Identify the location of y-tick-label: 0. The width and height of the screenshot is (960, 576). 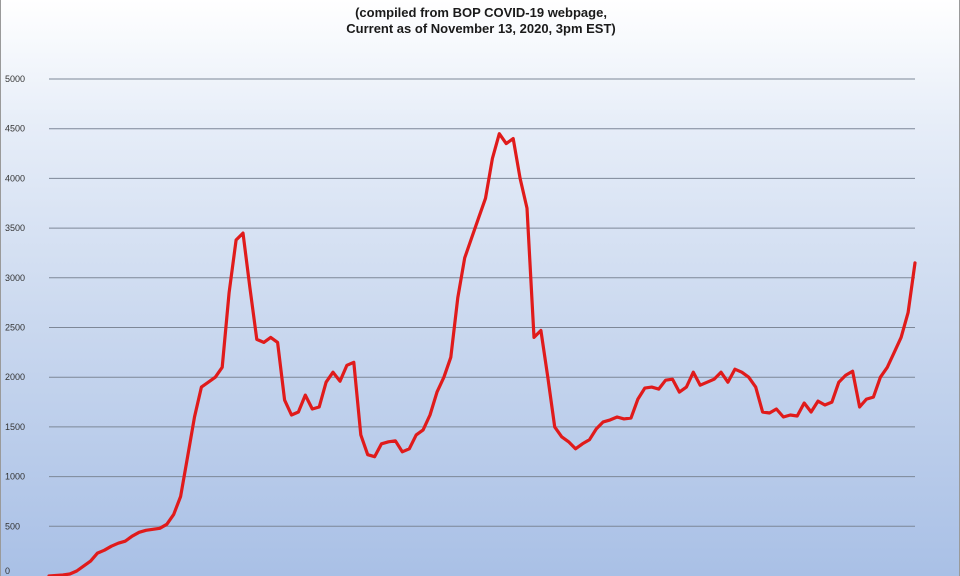
(7, 571).